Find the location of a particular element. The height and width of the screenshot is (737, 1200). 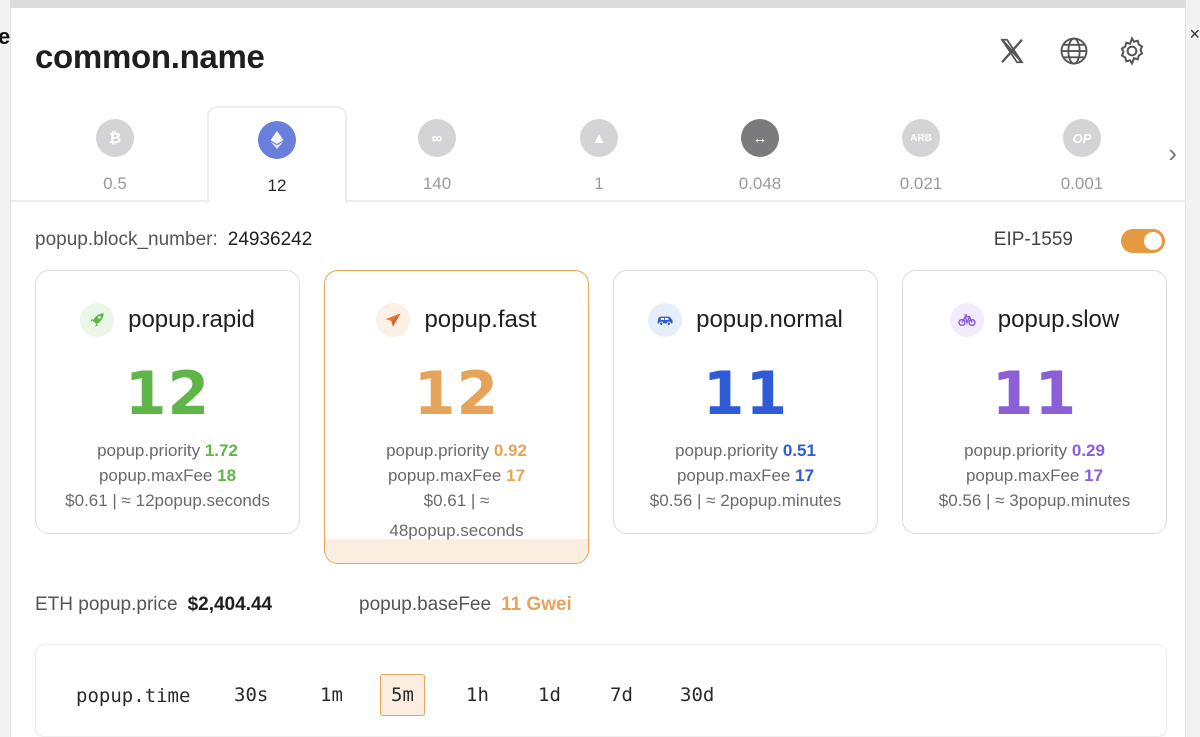

card-gwei: 11 is located at coordinates (745, 394).